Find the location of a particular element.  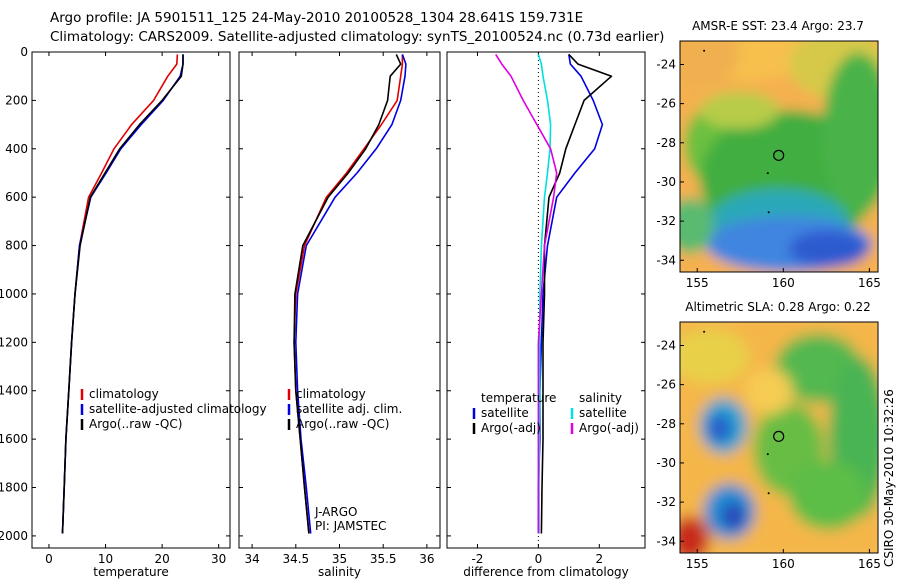

temperature-xtick-label: 20 is located at coordinates (161, 559).